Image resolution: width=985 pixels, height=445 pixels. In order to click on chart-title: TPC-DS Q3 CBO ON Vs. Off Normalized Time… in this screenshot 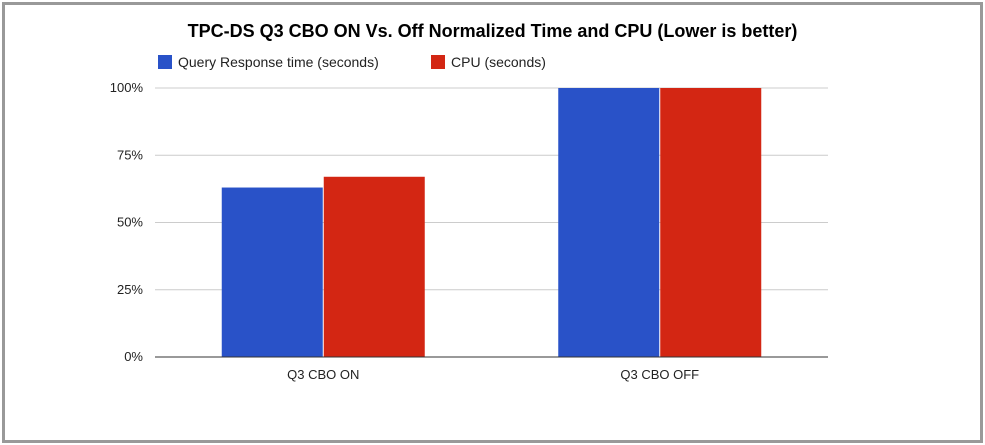, I will do `click(492, 31)`.